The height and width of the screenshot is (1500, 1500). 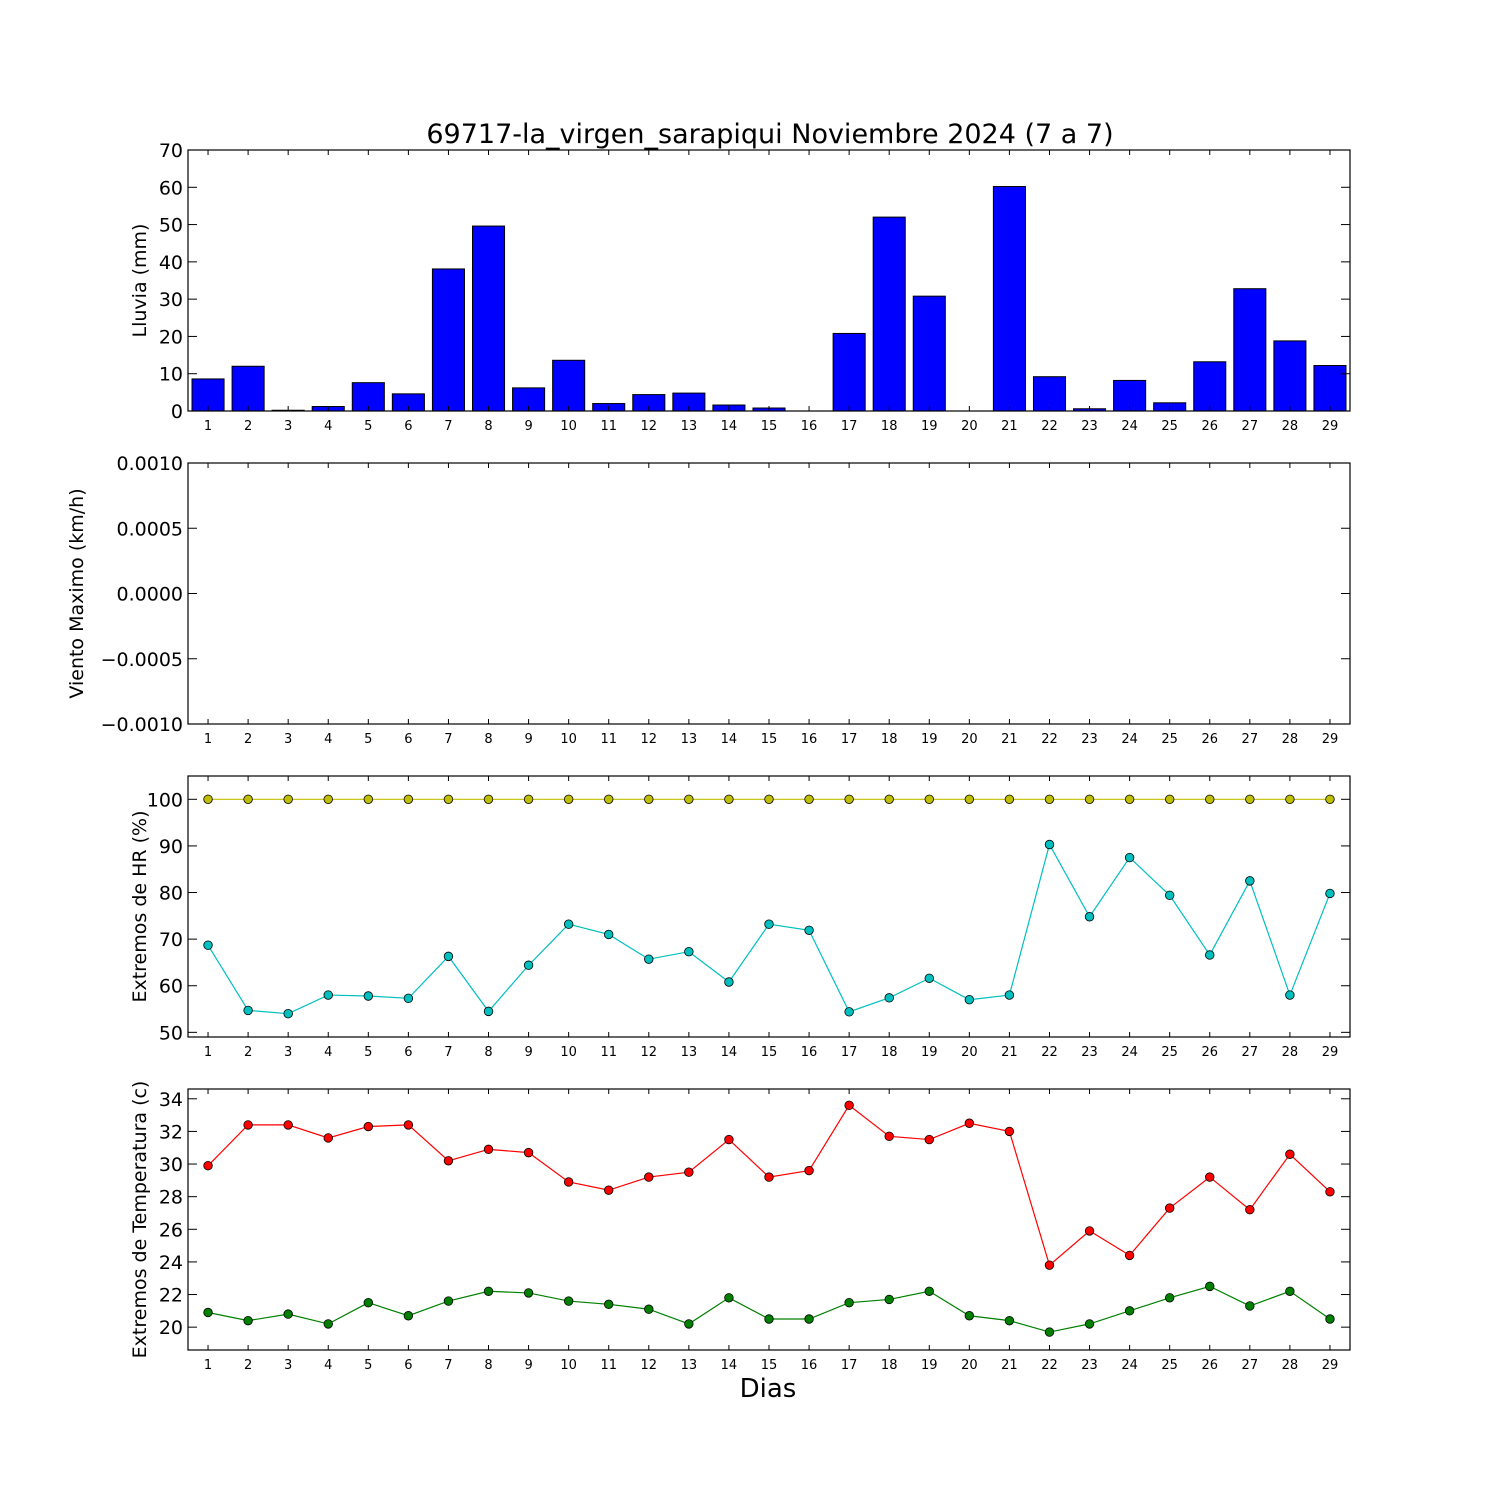 What do you see at coordinates (171, 188) in the screenshot?
I see `y-tick-label: 60` at bounding box center [171, 188].